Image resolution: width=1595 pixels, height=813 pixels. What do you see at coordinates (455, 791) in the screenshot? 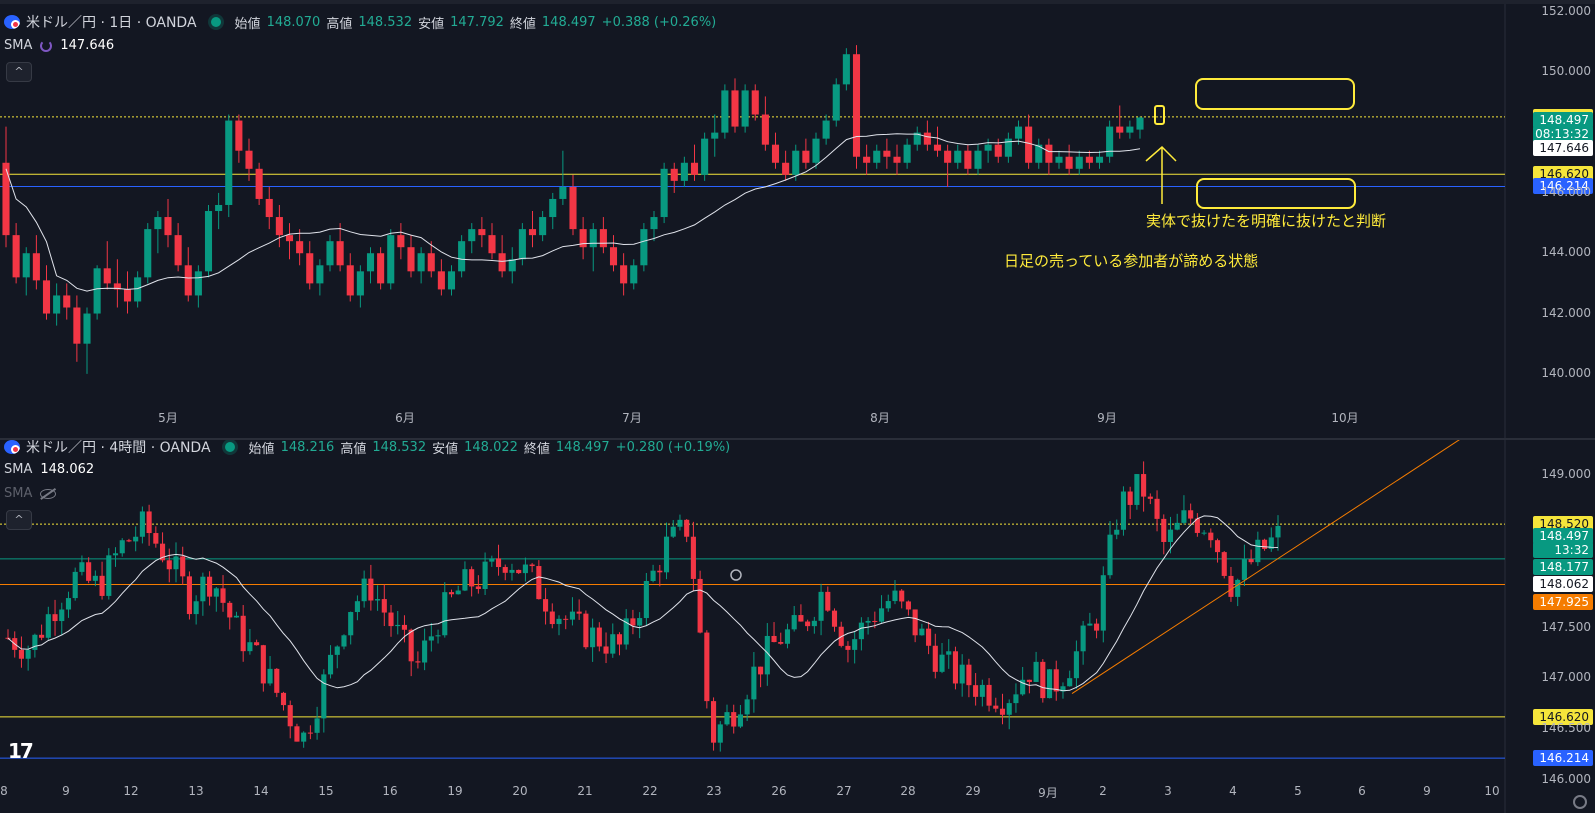
I see `time-axis-label: 19` at bounding box center [455, 791].